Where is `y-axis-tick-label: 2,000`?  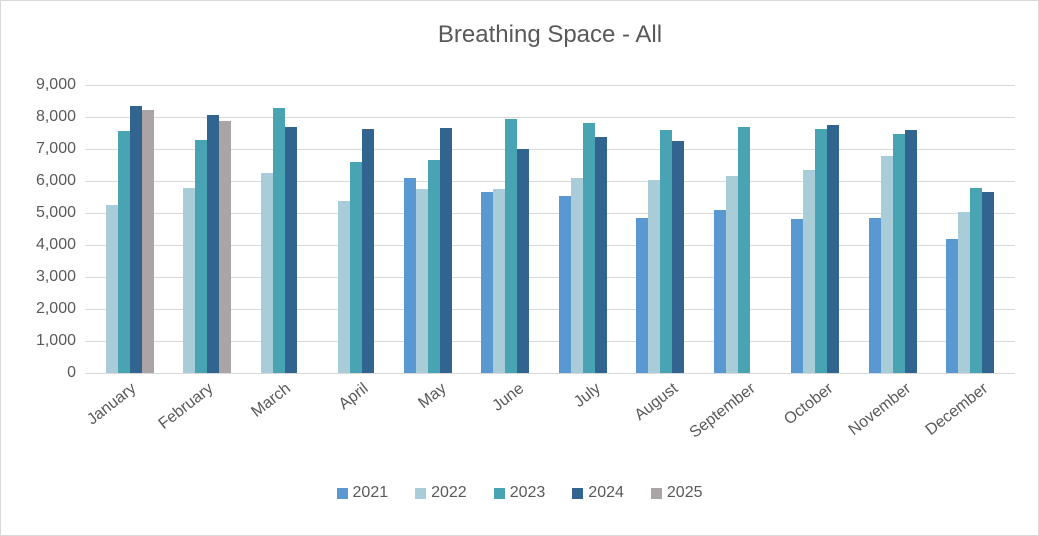
y-axis-tick-label: 2,000 is located at coordinates (55, 308).